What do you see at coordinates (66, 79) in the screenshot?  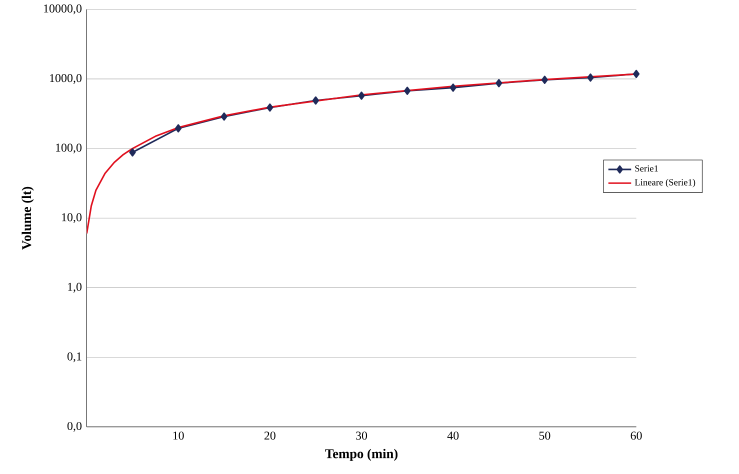 I see `y-tick-label: 1000,0` at bounding box center [66, 79].